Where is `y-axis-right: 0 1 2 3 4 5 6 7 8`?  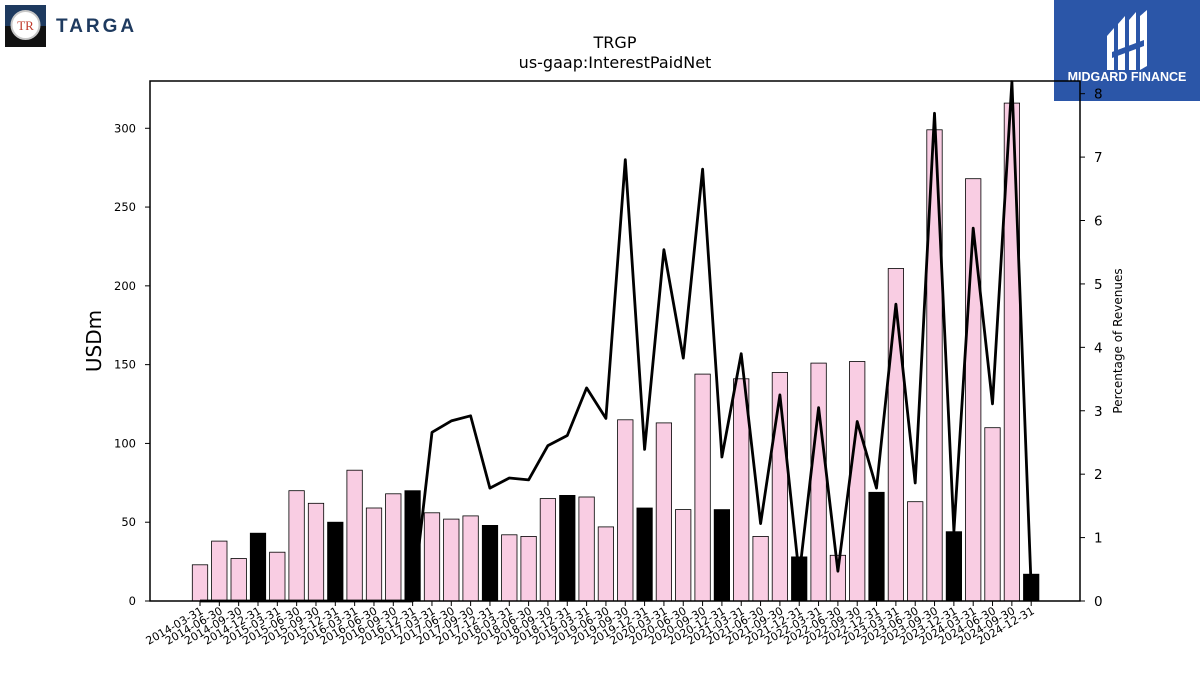 y-axis-right: 0 1 2 3 4 5 6 7 8 is located at coordinates (1091, 348).